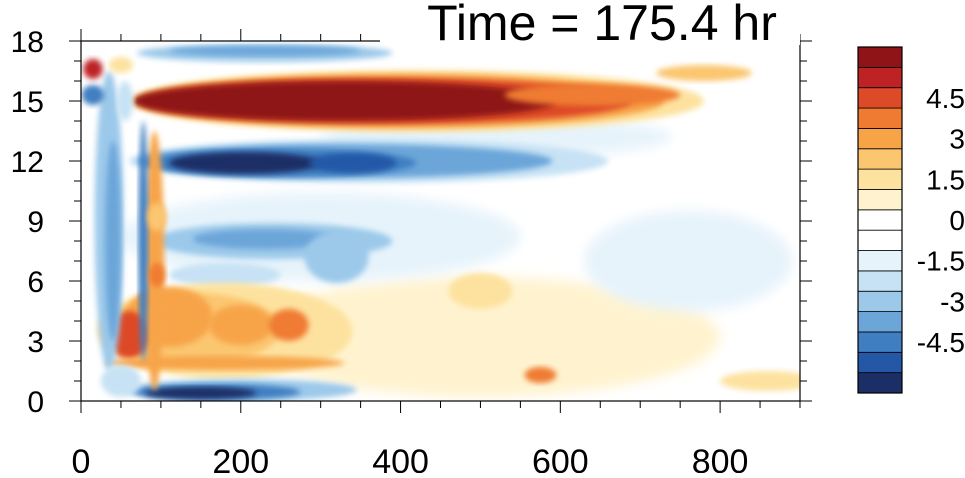 The image size is (965, 478). What do you see at coordinates (120, 65) in the screenshot?
I see `contour-left-pos-spot-top2` at bounding box center [120, 65].